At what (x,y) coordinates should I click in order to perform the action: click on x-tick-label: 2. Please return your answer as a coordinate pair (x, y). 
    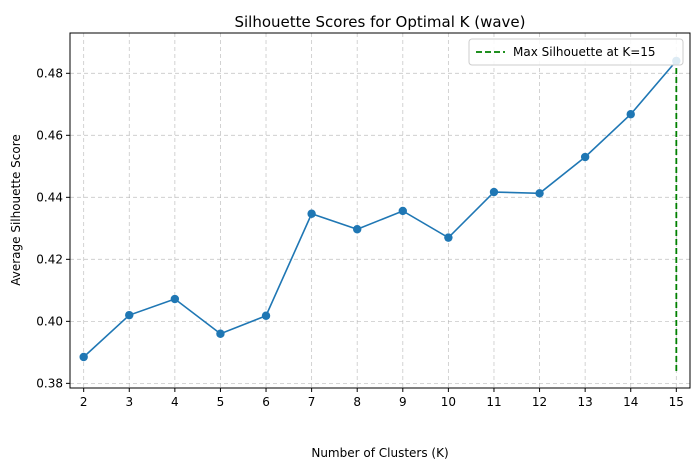
    Looking at the image, I should click on (84, 402).